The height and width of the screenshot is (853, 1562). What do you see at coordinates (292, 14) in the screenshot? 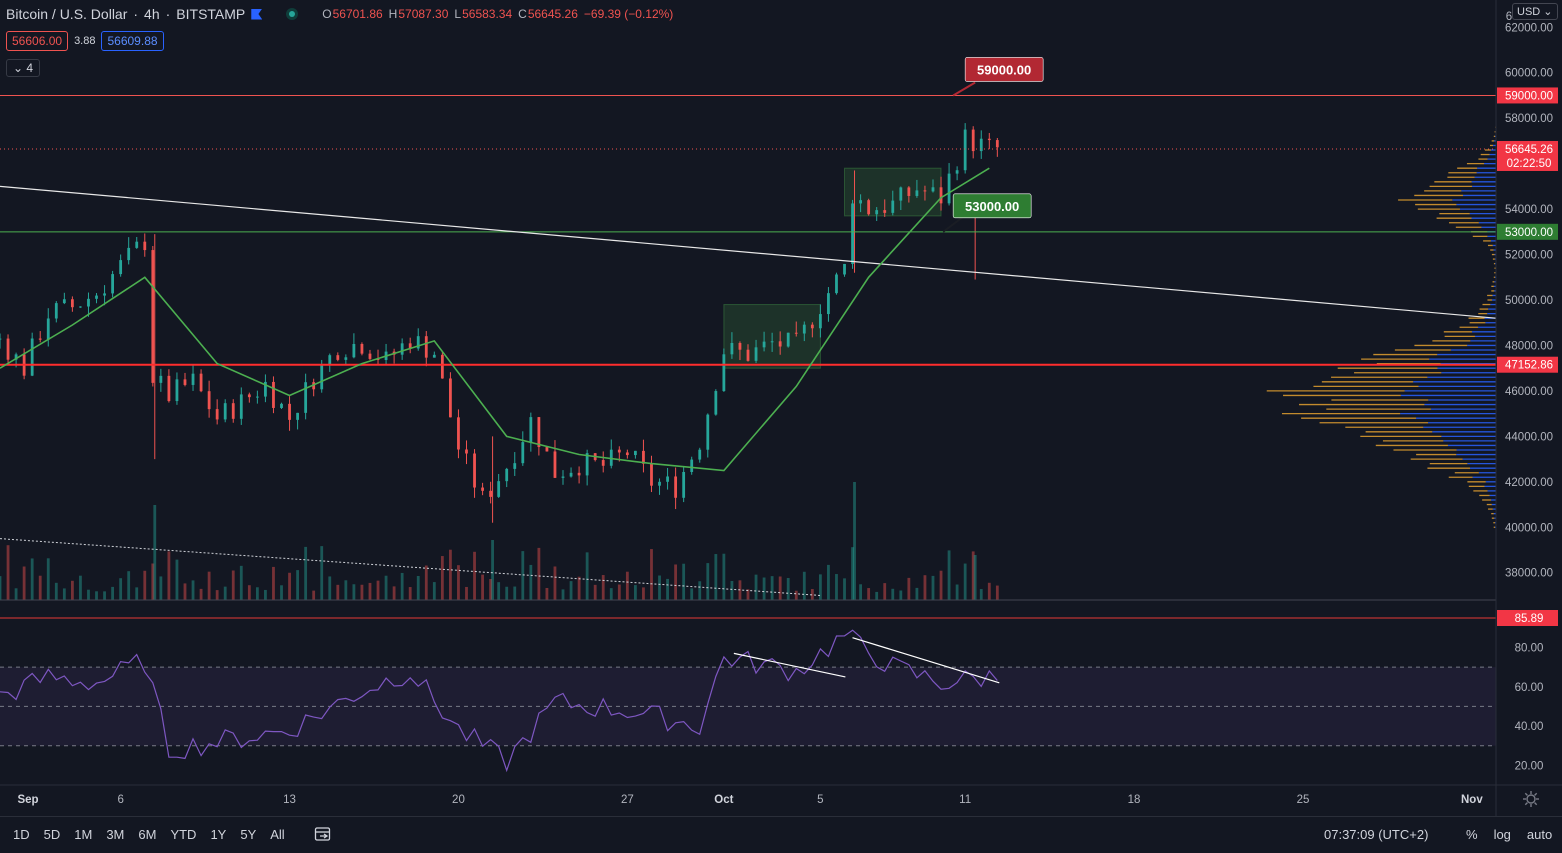
I see `market-status-icon` at bounding box center [292, 14].